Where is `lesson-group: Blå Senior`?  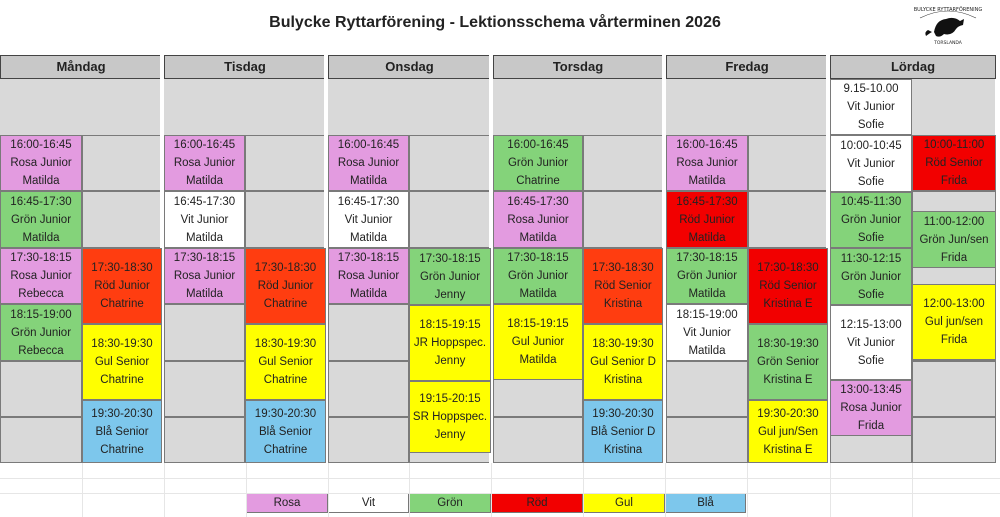 lesson-group: Blå Senior is located at coordinates (122, 431).